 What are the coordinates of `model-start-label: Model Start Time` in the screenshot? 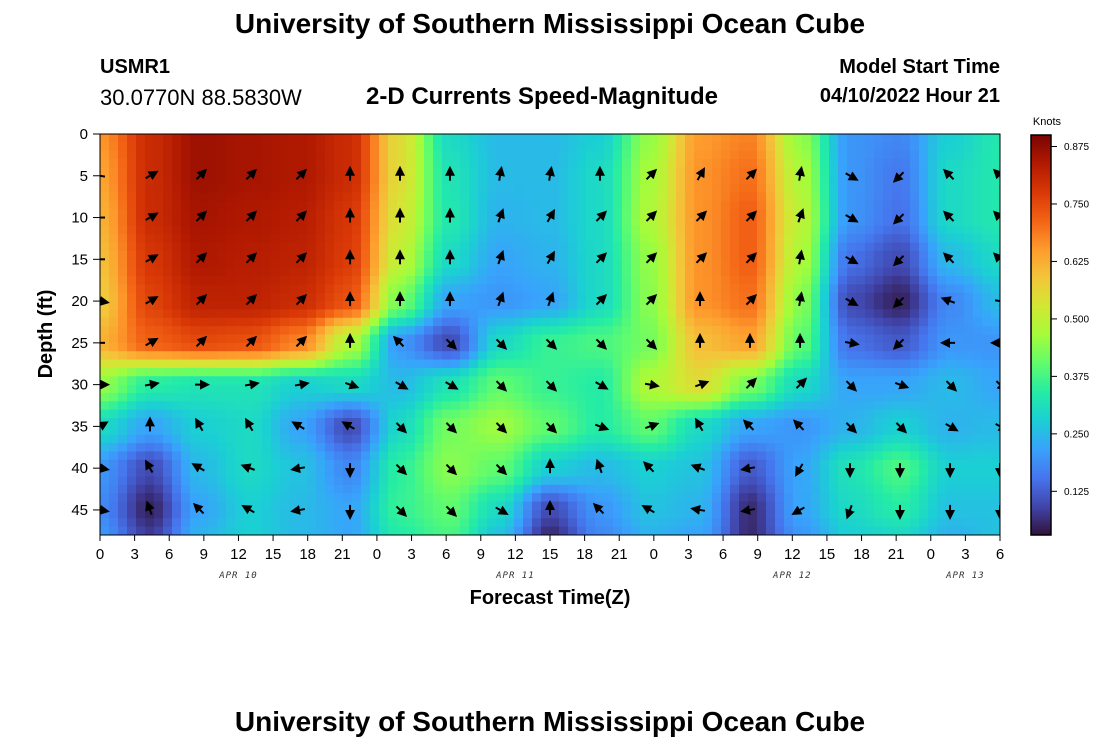 It's located at (919, 67).